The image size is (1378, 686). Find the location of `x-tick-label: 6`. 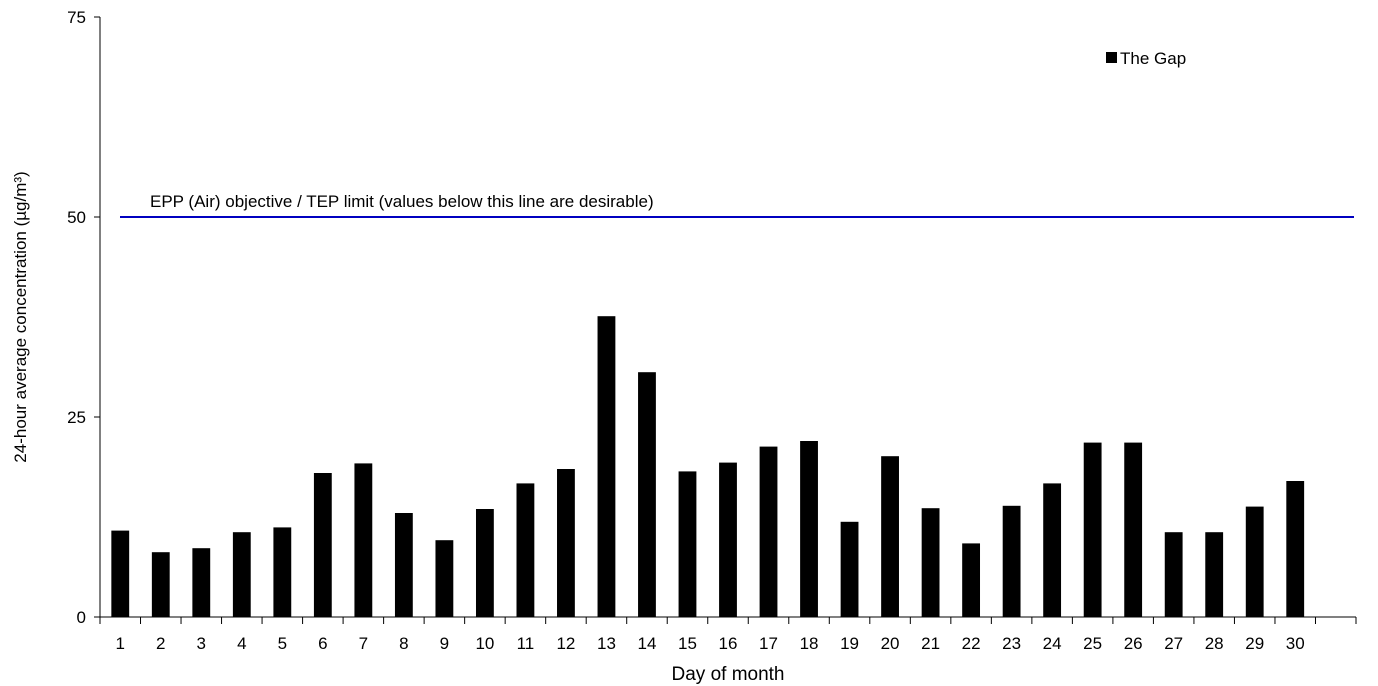

x-tick-label: 6 is located at coordinates (322, 643).